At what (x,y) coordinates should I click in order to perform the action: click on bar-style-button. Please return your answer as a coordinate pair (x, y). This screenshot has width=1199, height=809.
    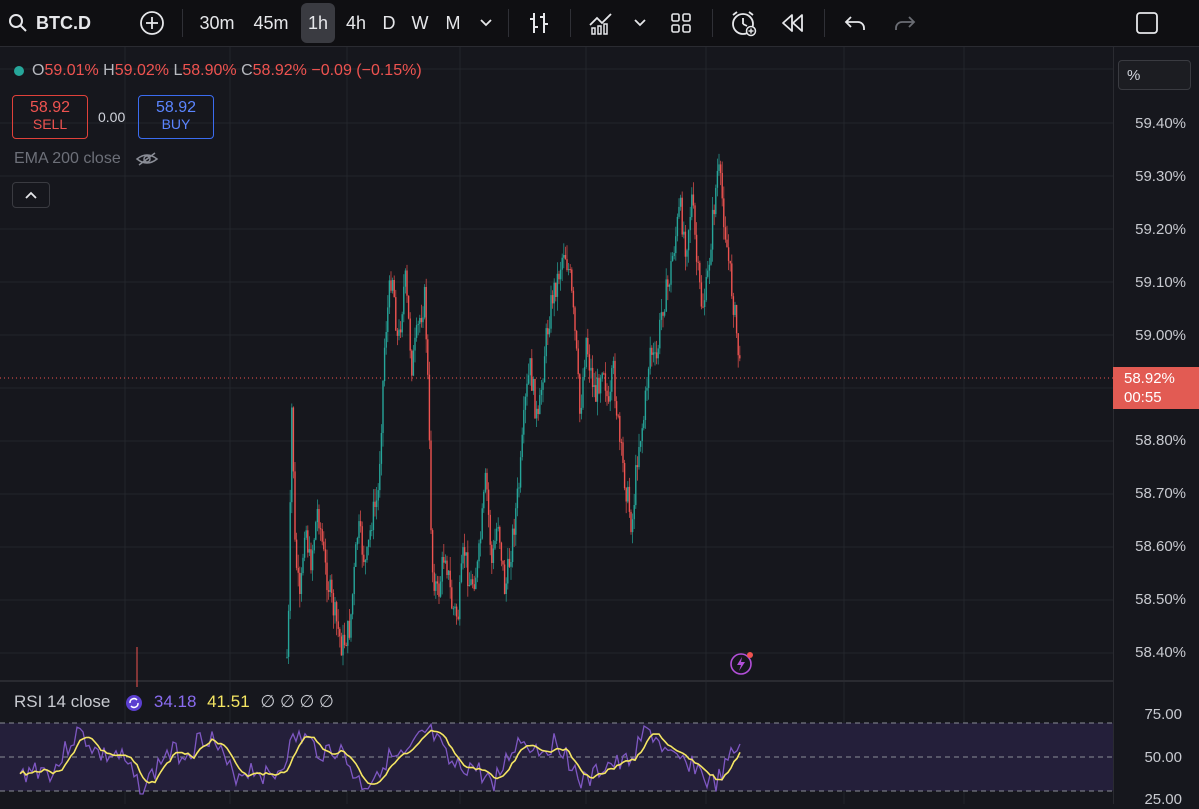
    Looking at the image, I should click on (539, 23).